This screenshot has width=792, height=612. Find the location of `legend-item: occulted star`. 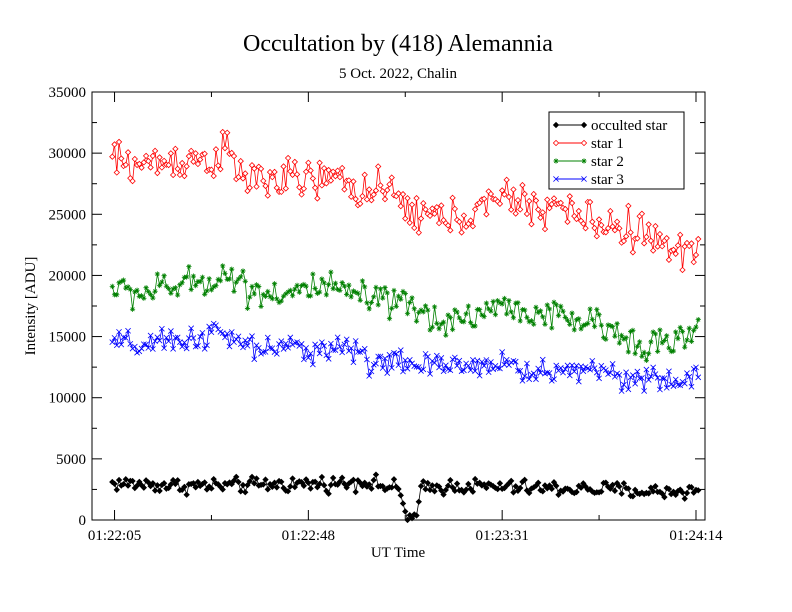

legend-item: occulted star is located at coordinates (609, 126).